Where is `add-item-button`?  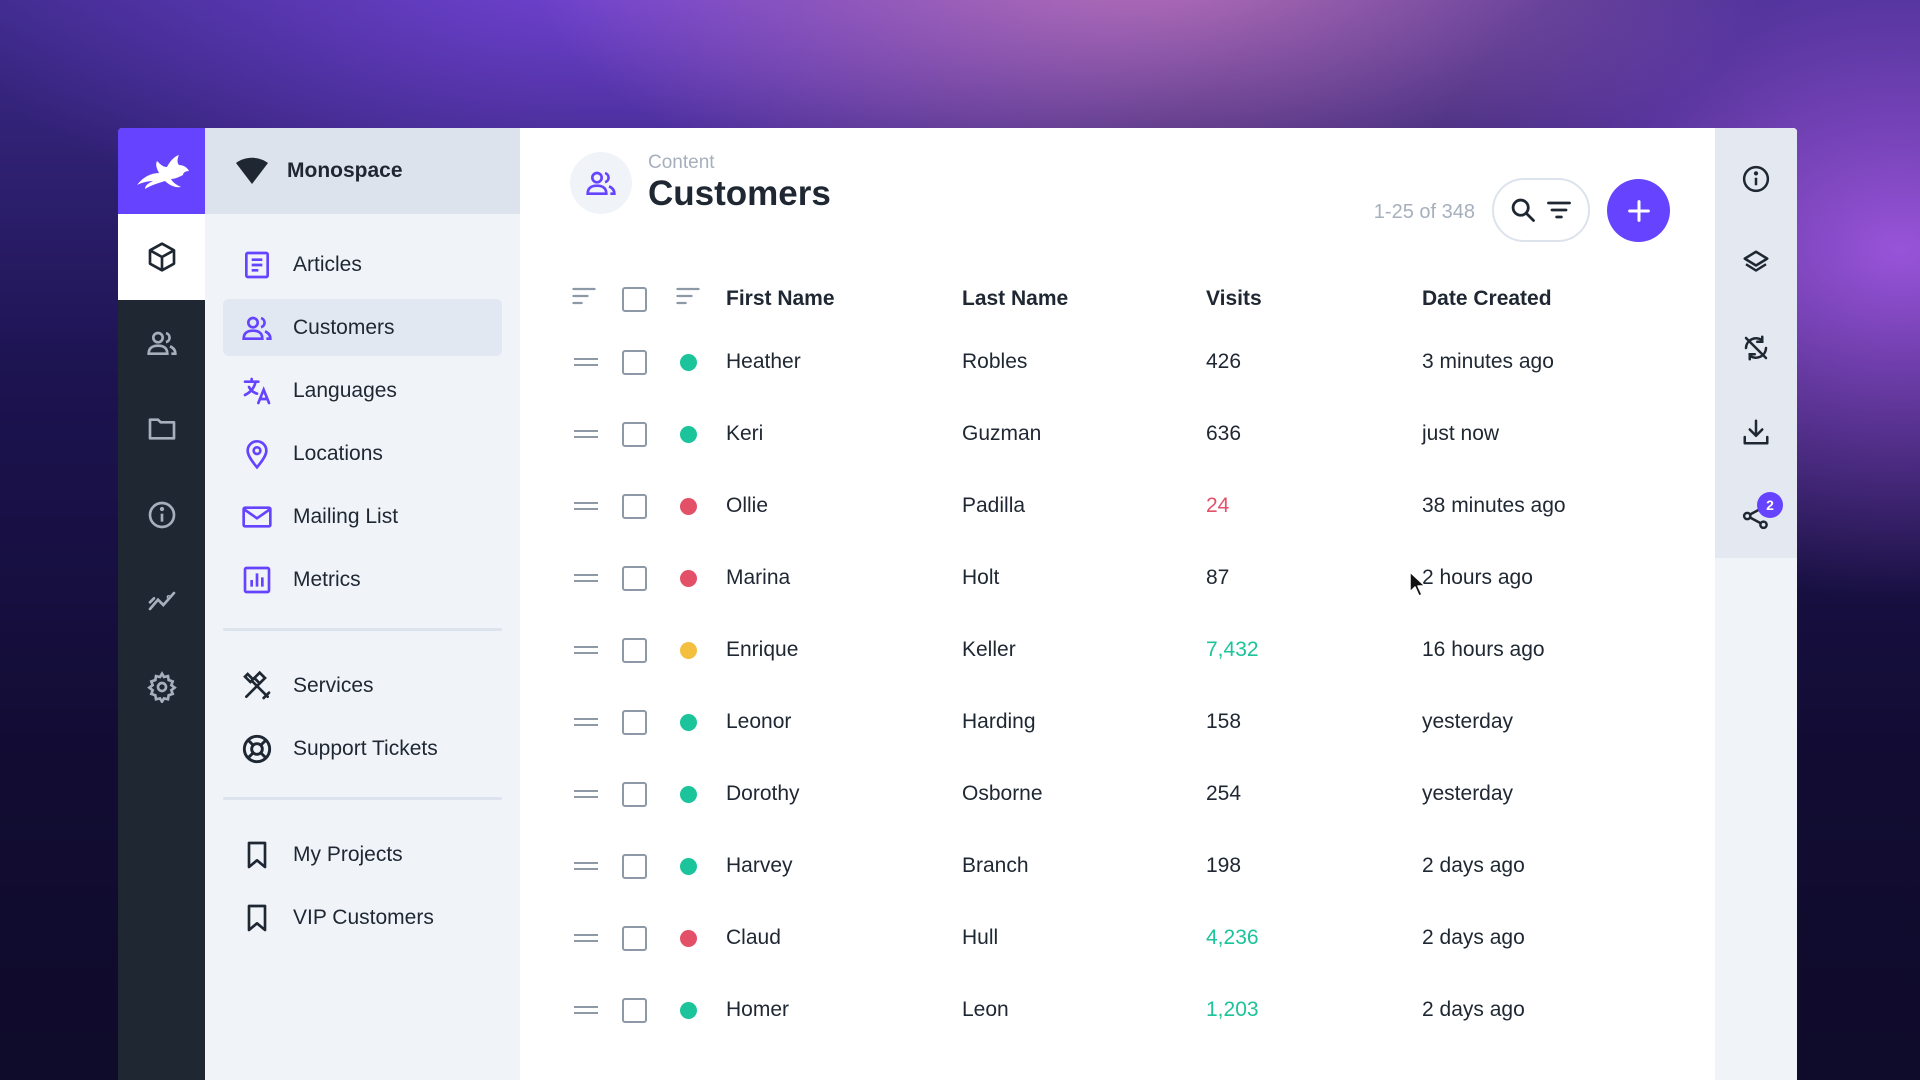
add-item-button is located at coordinates (1638, 210).